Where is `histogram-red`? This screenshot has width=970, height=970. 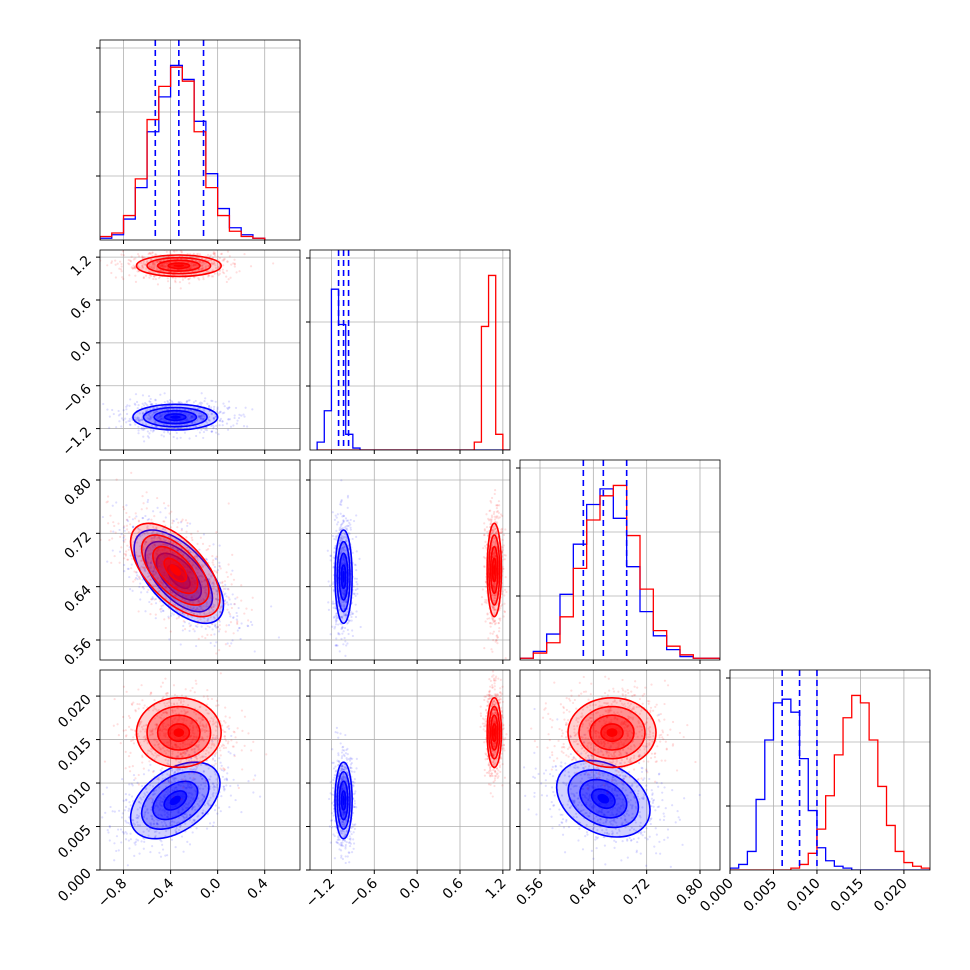
histogram-red is located at coordinates (620, 572).